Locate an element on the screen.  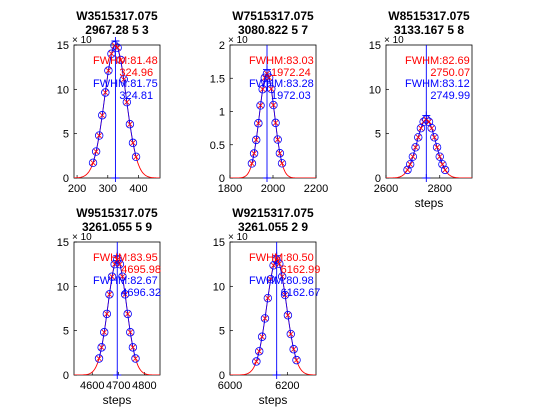
fwhm-blue-label: FWHM:83.12 is located at coordinates (437, 84).